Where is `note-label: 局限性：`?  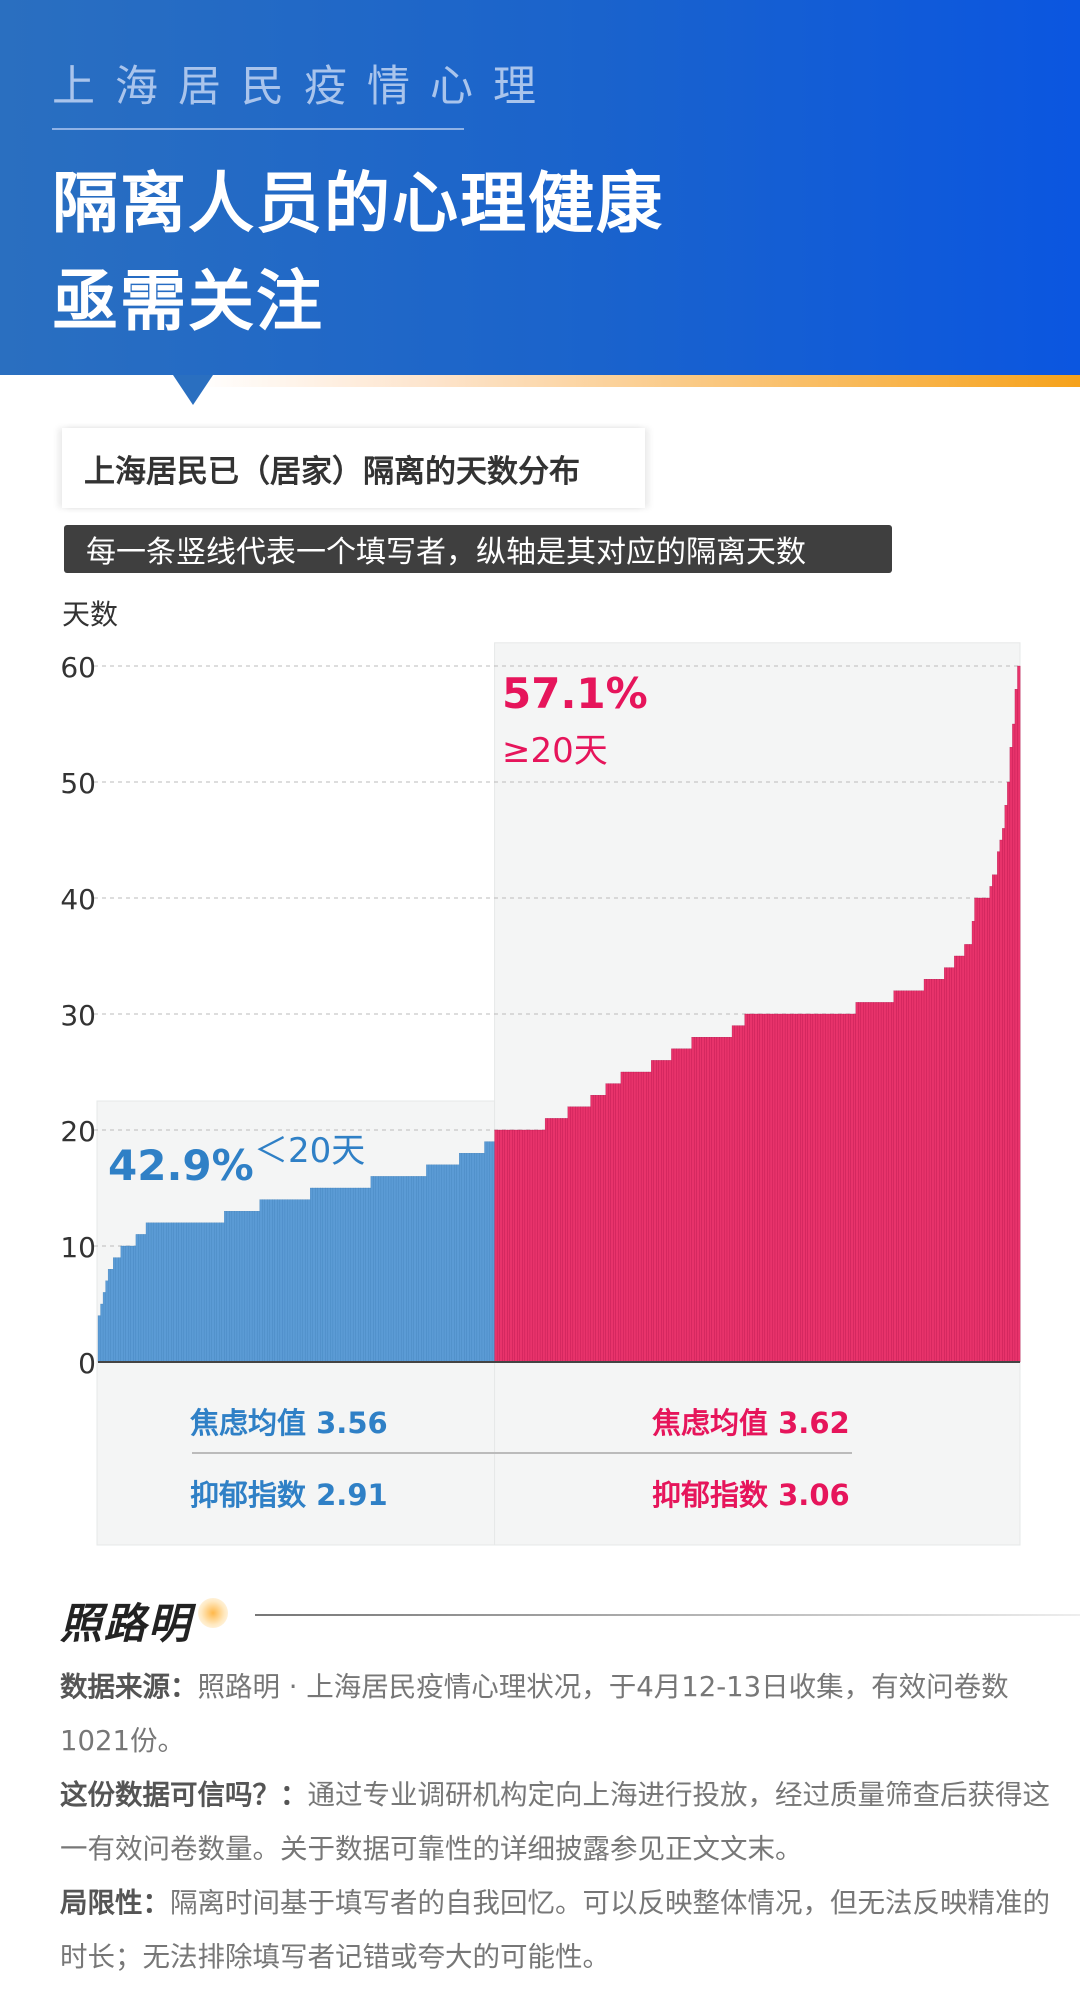
note-label: 局限性： is located at coordinates (115, 1903).